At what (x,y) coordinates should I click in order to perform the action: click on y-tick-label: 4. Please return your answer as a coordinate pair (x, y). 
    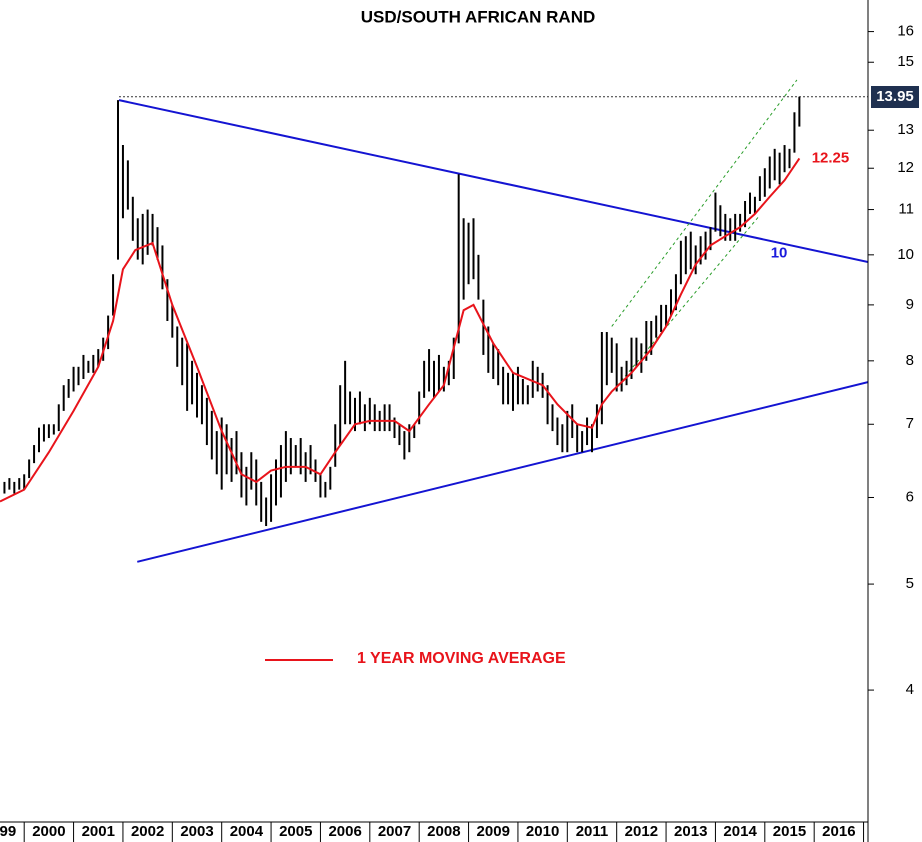
    Looking at the image, I should click on (910, 689).